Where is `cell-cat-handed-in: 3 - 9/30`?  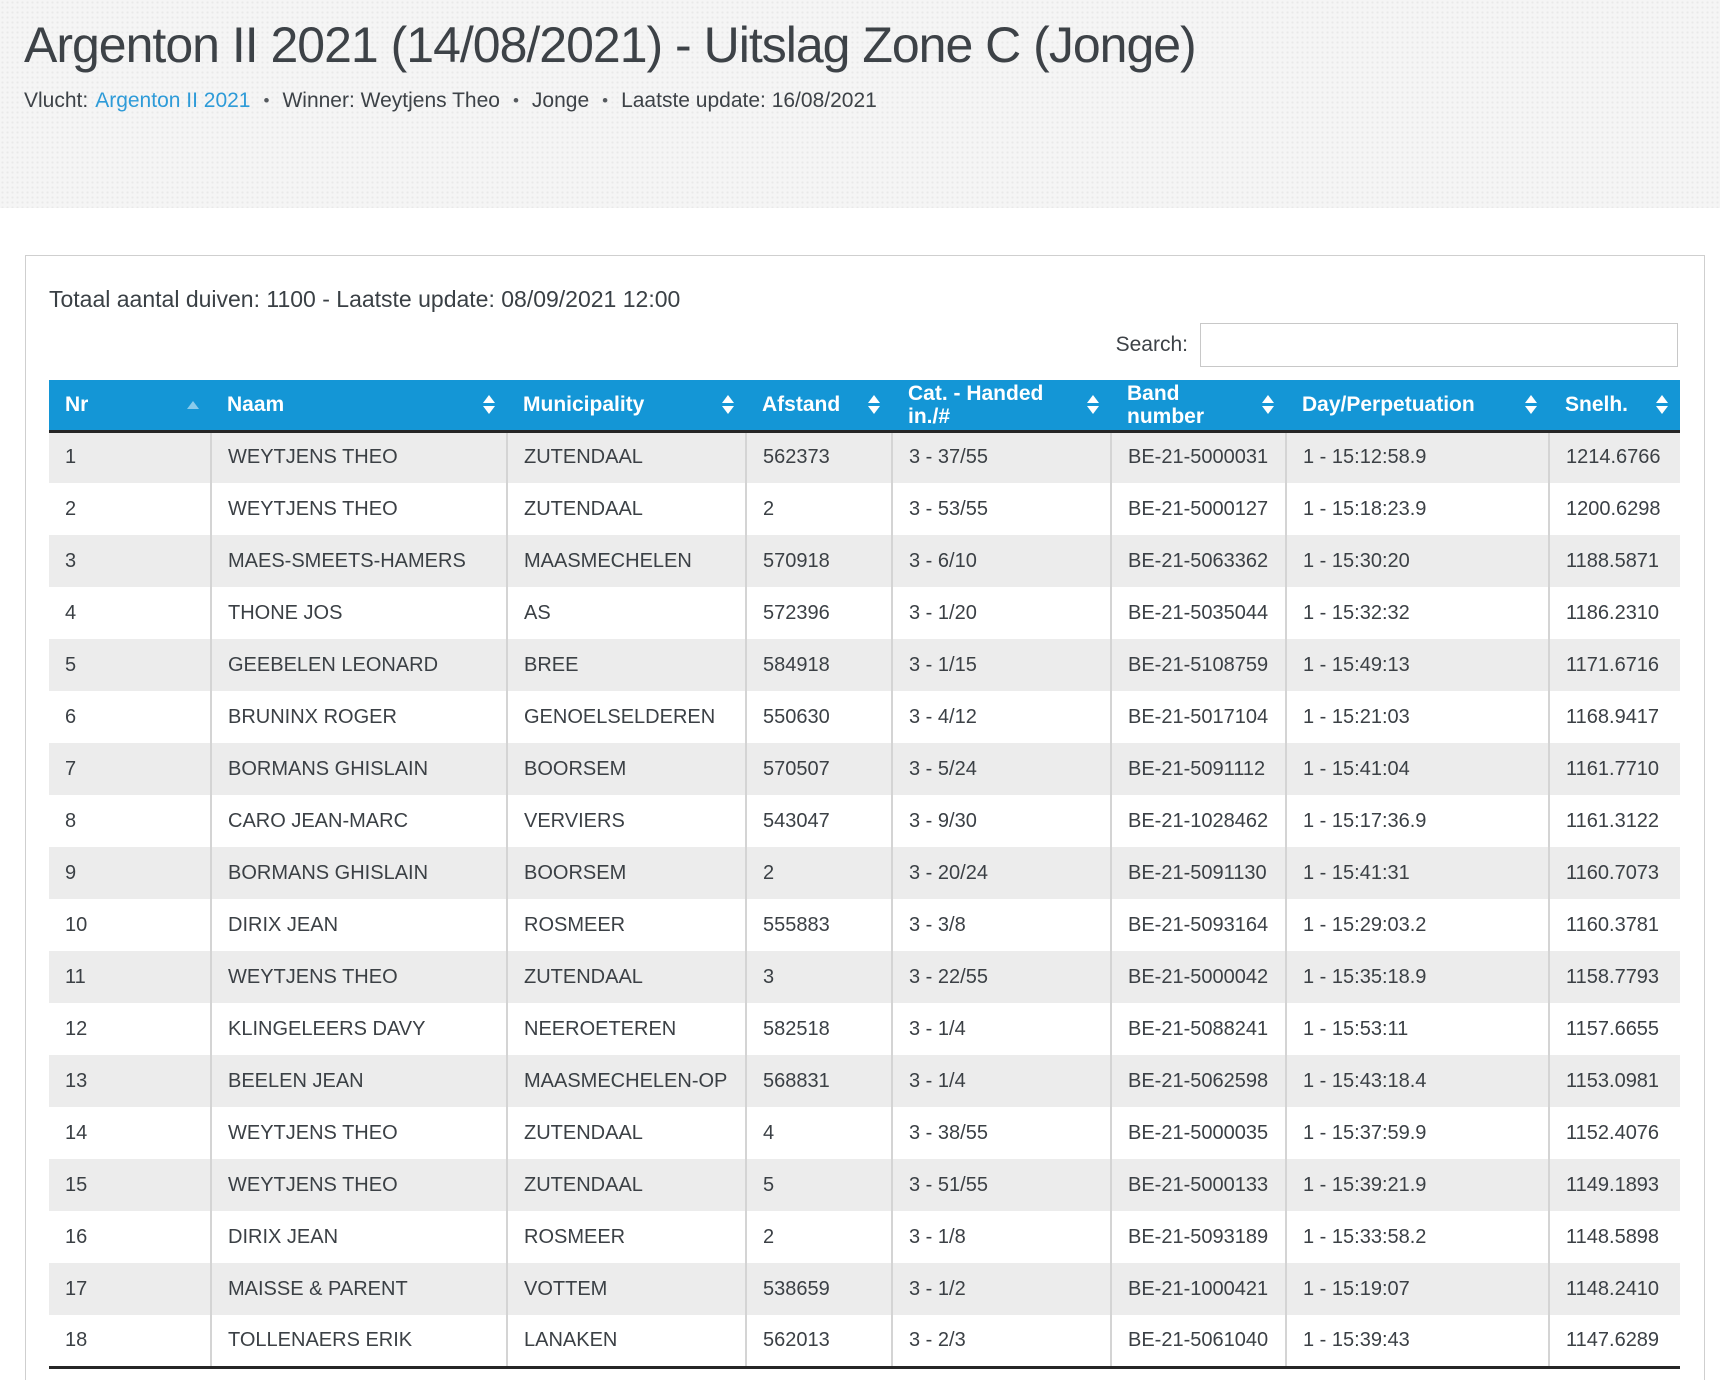
cell-cat-handed-in: 3 - 9/30 is located at coordinates (1002, 821).